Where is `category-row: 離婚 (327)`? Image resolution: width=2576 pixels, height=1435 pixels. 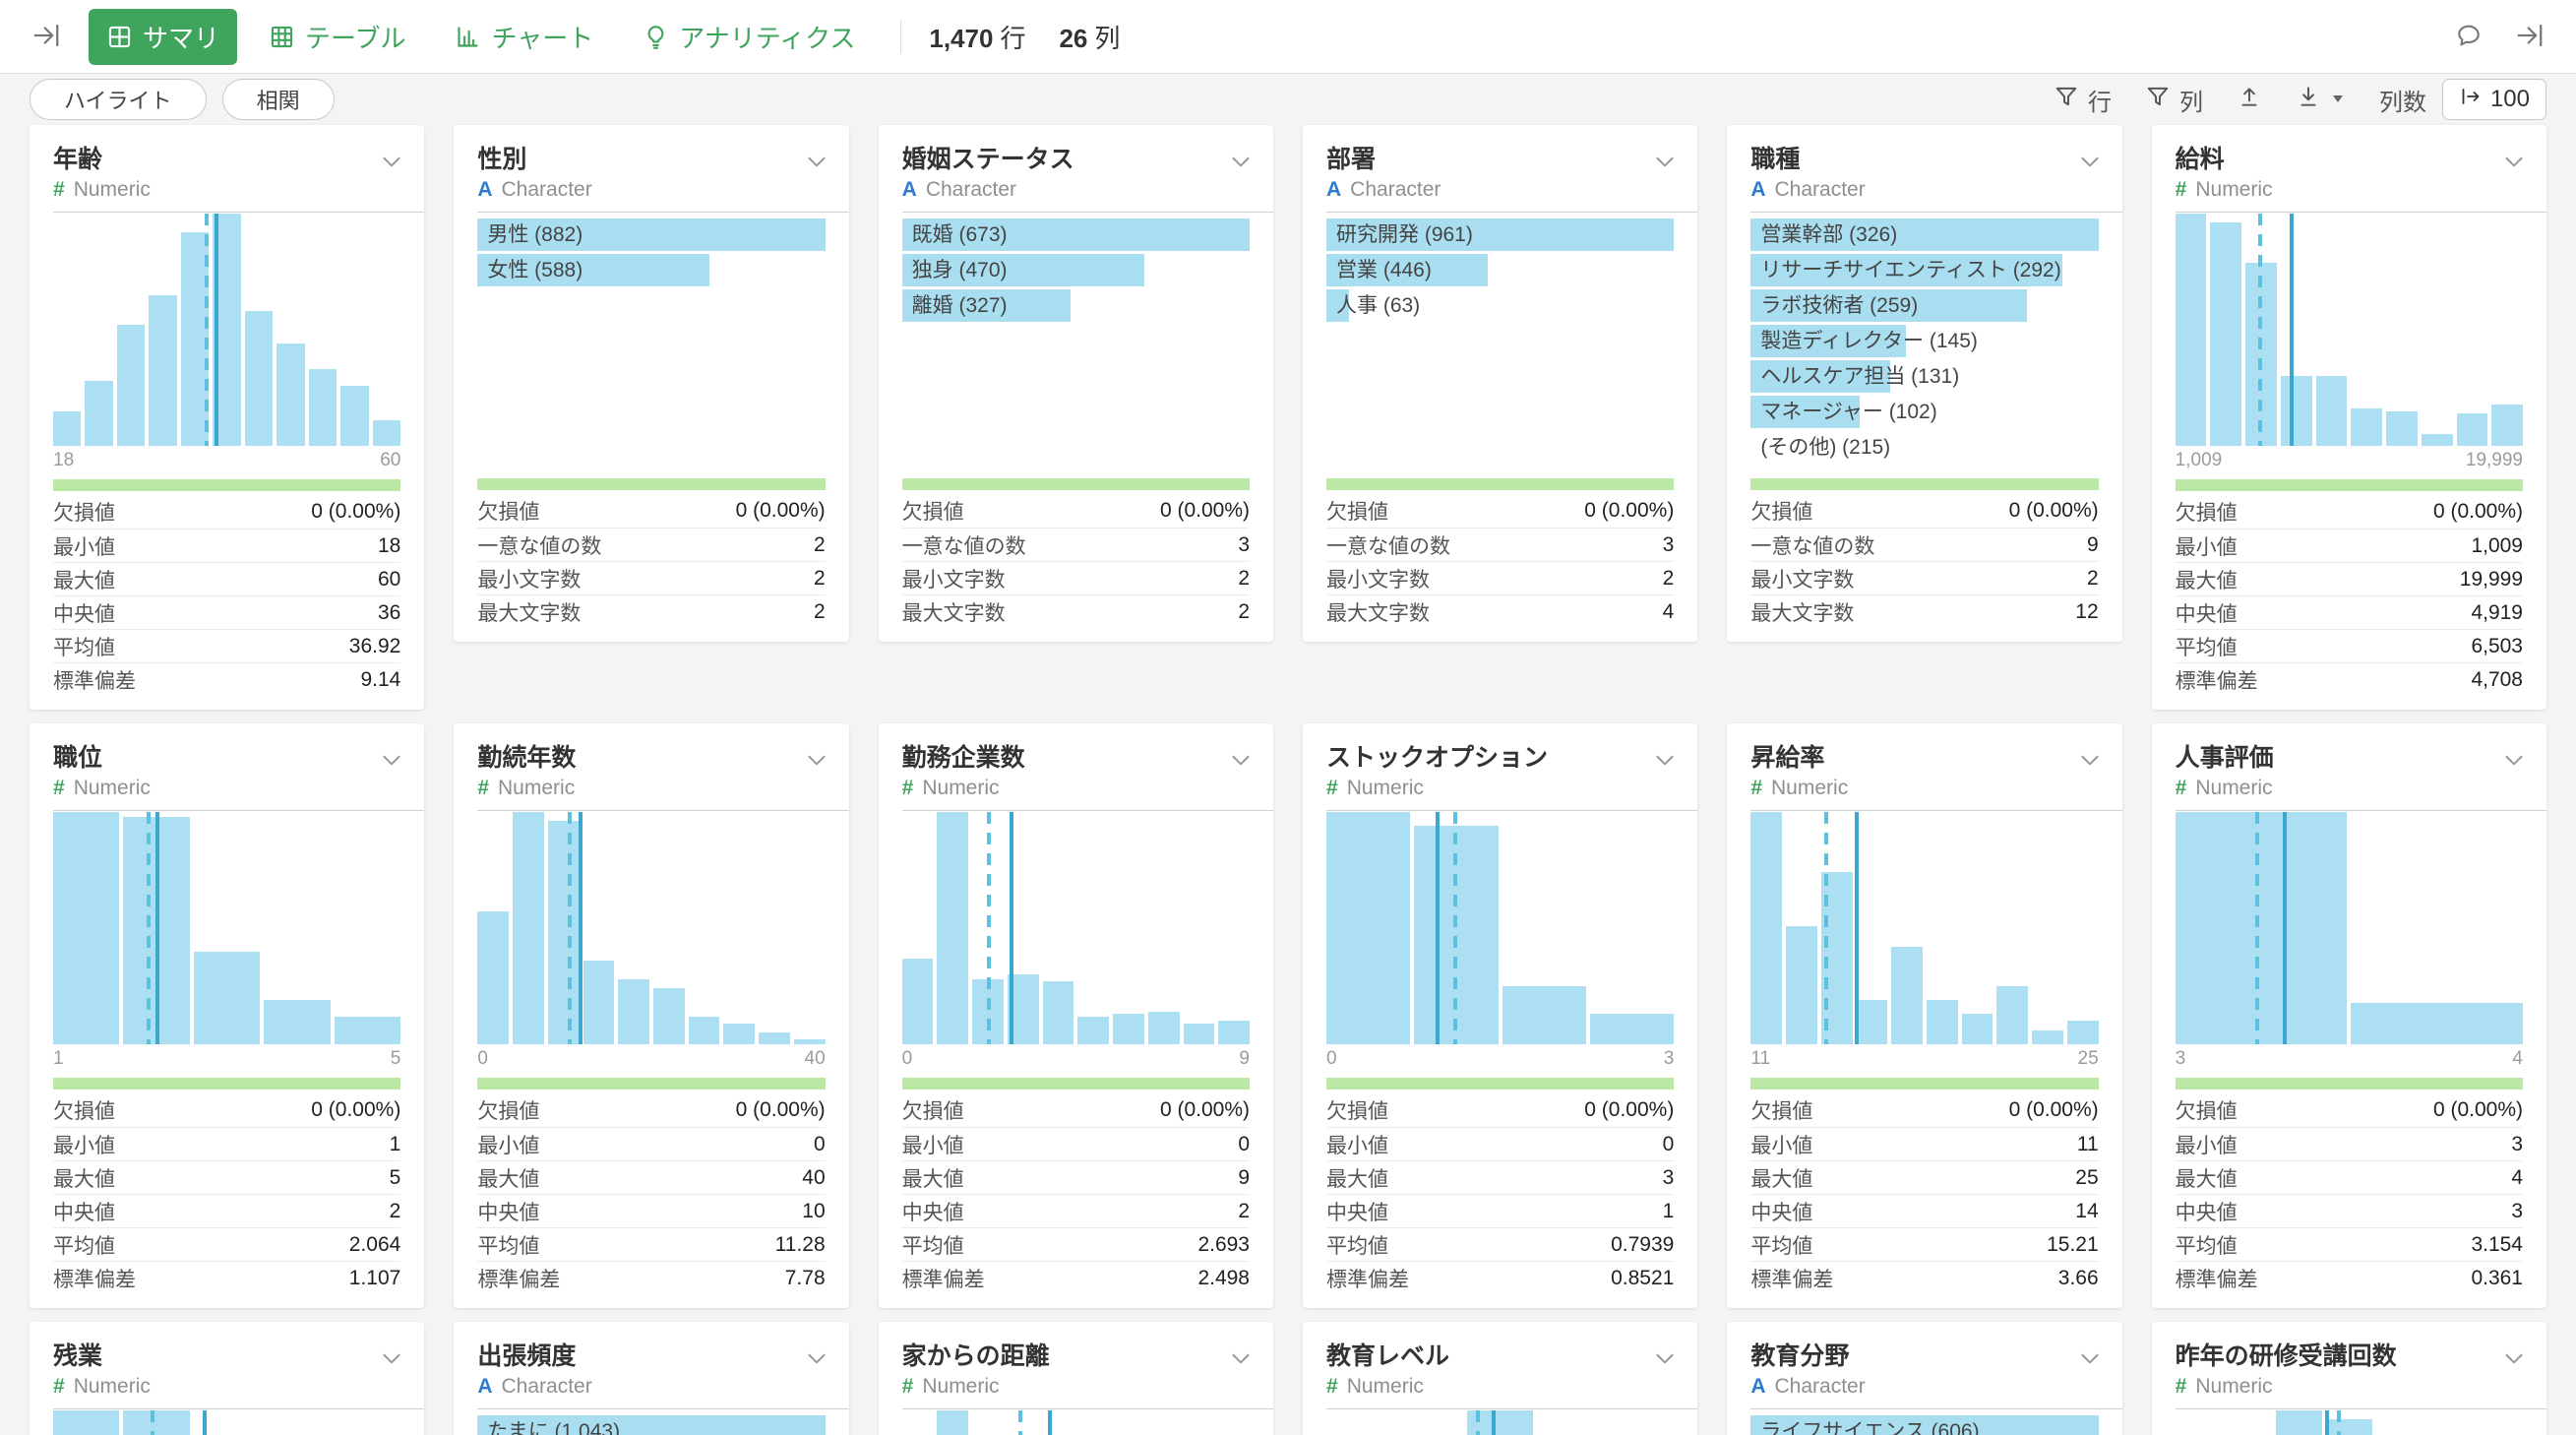
category-row: 離婚 (327) is located at coordinates (1075, 306).